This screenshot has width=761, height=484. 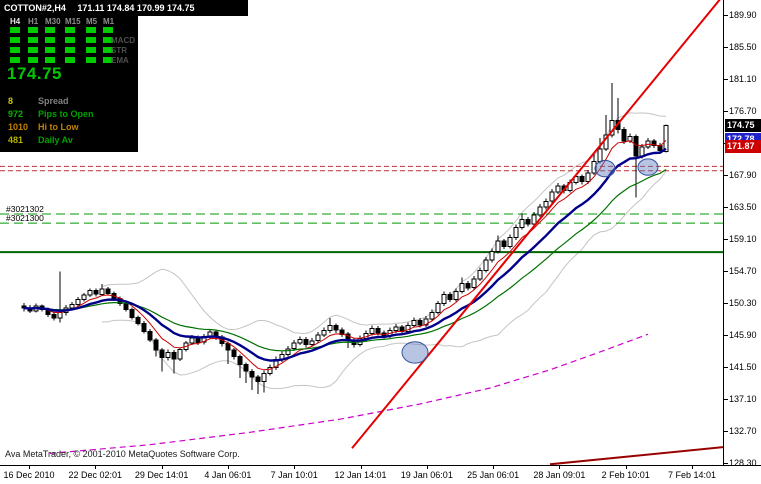 I want to click on stat-value: 8, so click(x=11, y=101).